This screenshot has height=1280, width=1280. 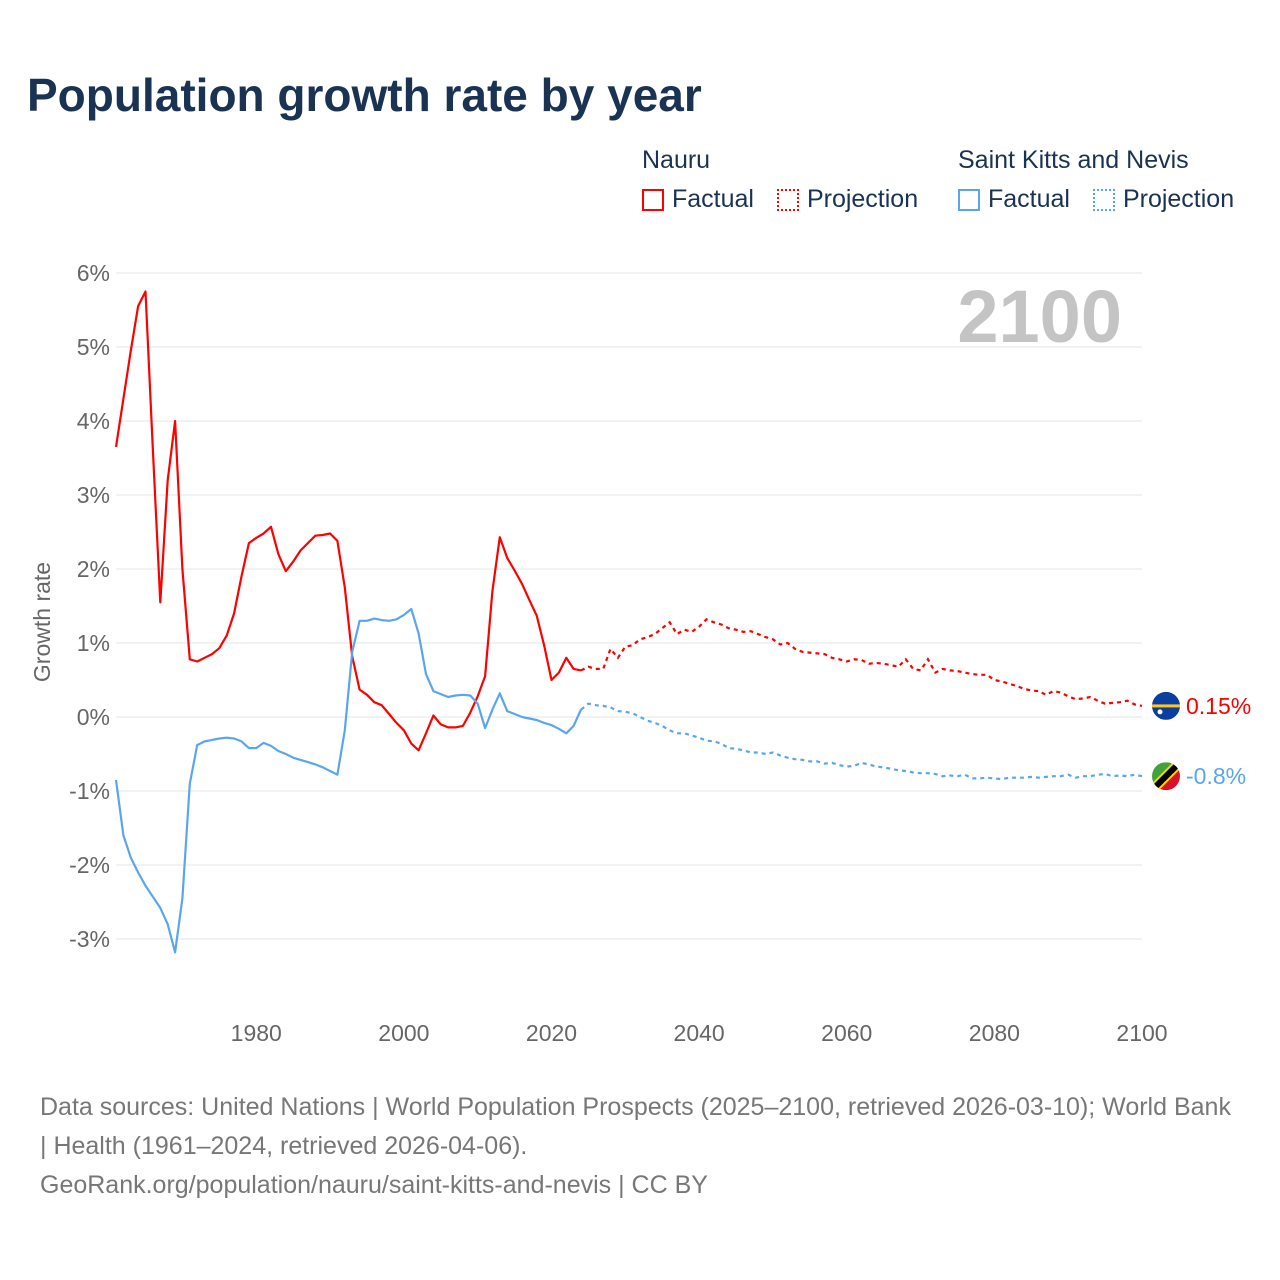 What do you see at coordinates (93, 421) in the screenshot?
I see `y-tick-label: 4%` at bounding box center [93, 421].